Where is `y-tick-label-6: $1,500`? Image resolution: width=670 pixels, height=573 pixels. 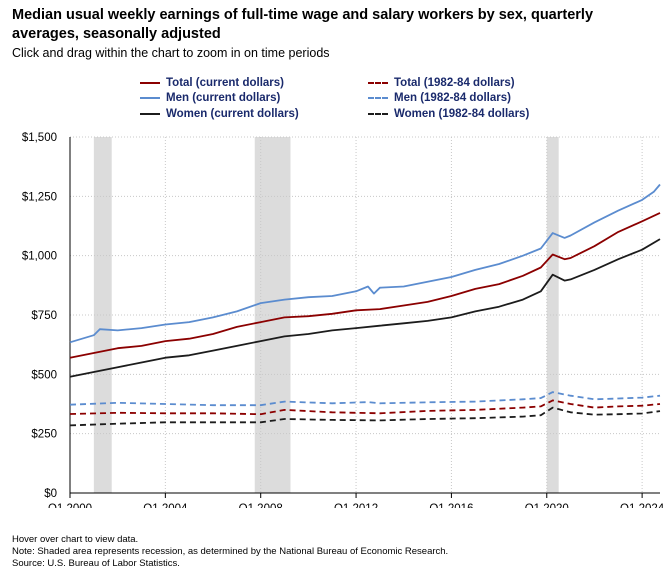 y-tick-label-6: $1,500 is located at coordinates (39, 138).